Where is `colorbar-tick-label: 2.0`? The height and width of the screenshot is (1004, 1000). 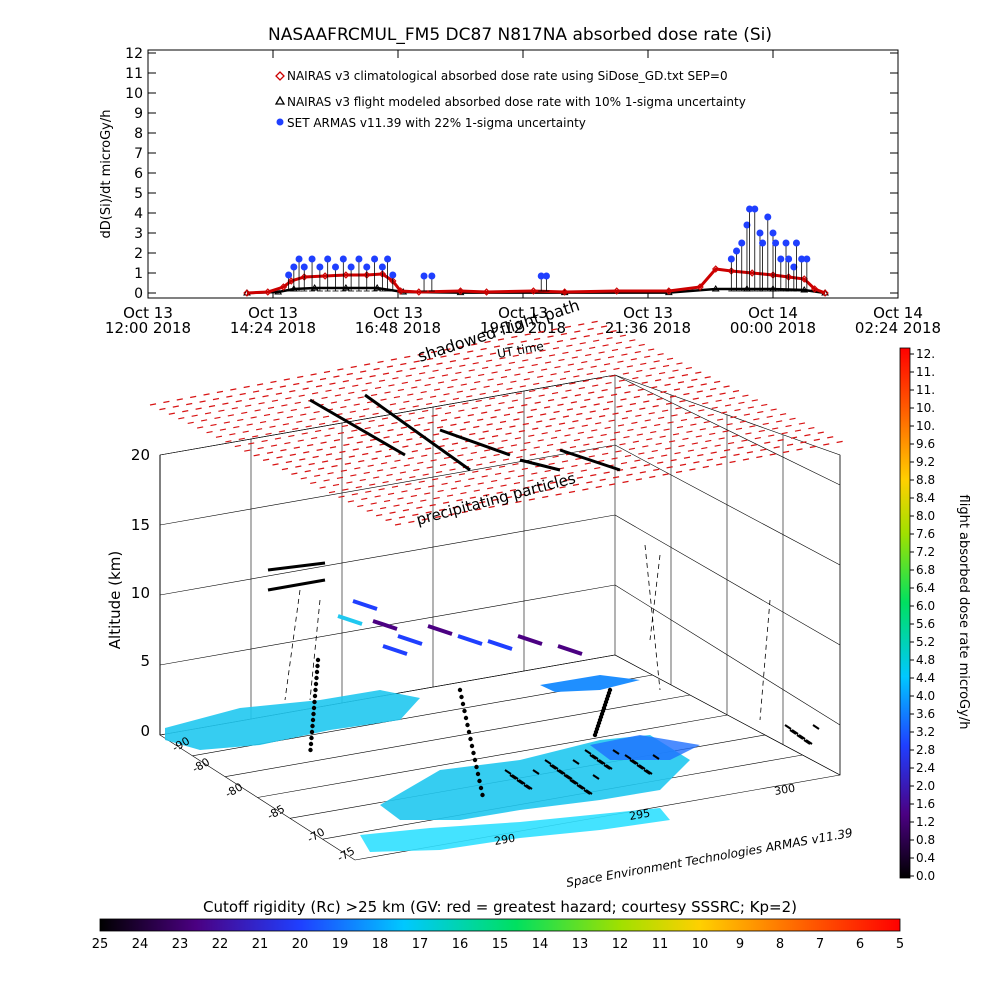
colorbar-tick-label: 2.0 is located at coordinates (925, 786).